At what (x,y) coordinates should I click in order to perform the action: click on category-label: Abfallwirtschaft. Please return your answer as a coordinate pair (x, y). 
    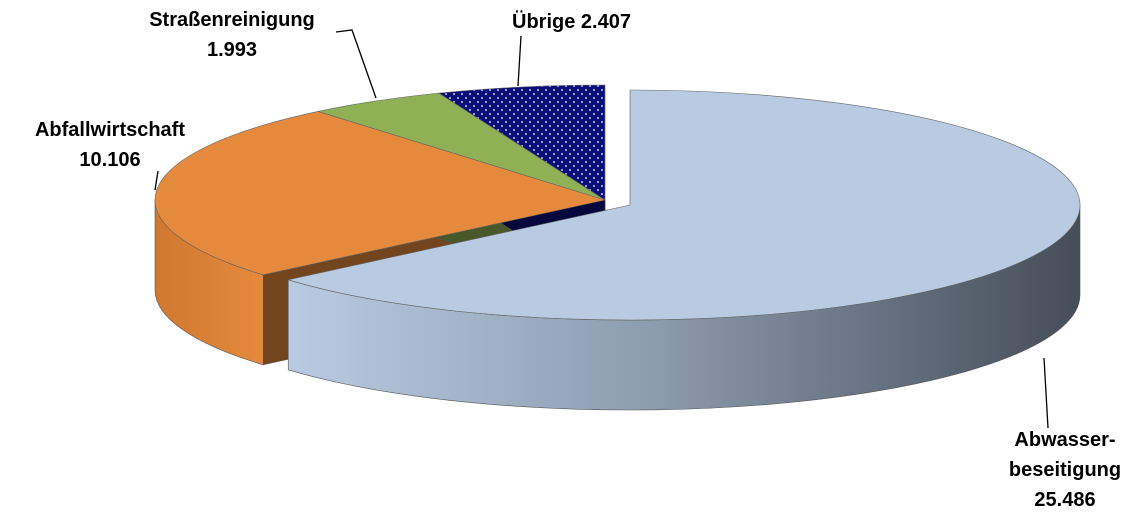
    Looking at the image, I should click on (110, 130).